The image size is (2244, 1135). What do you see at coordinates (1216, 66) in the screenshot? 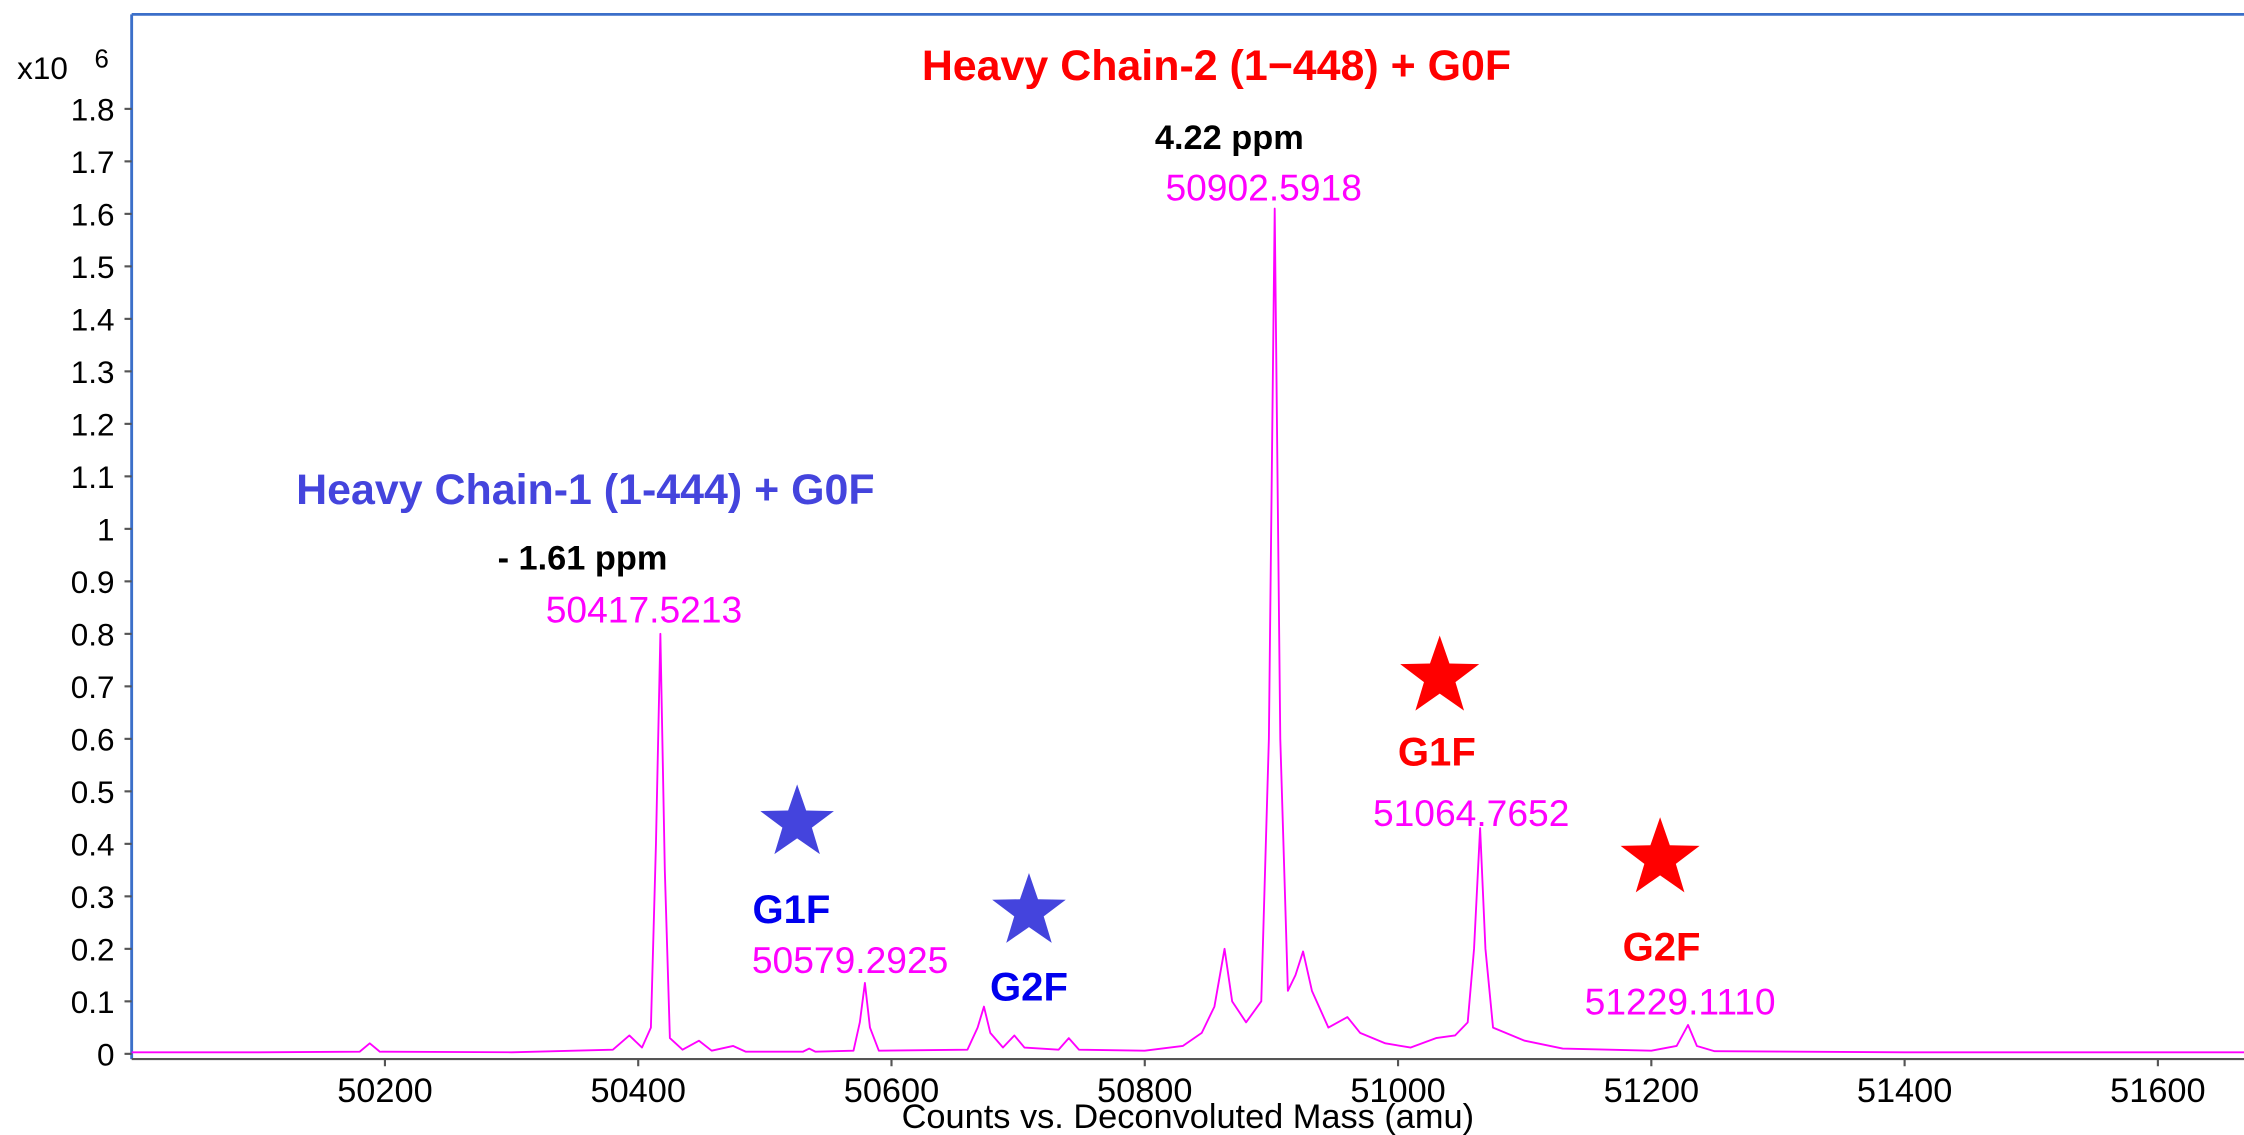
I see `annotation: Heavy Chain-2 (1−448) + G0F` at bounding box center [1216, 66].